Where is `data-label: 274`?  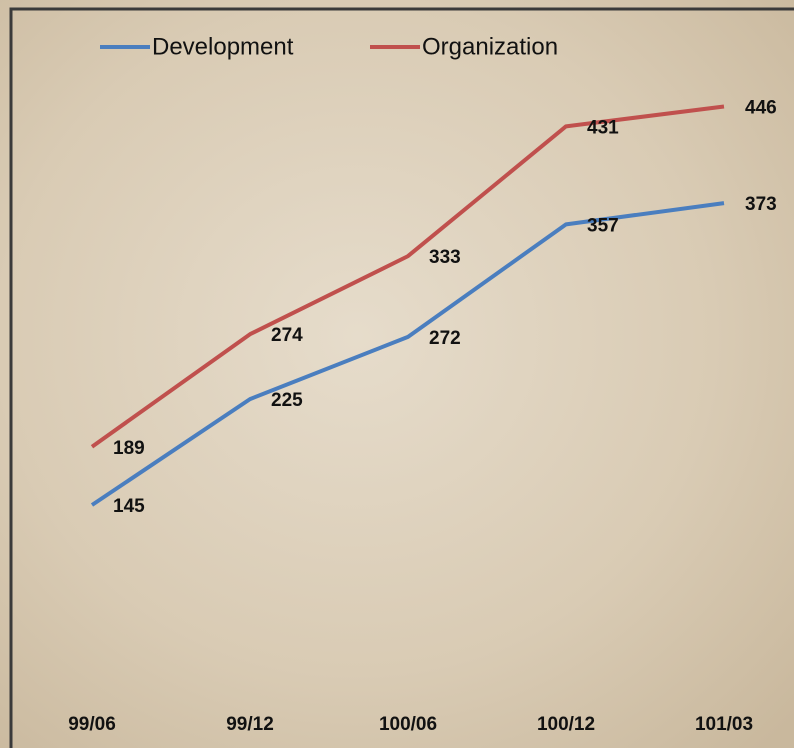
data-label: 274 is located at coordinates (287, 335).